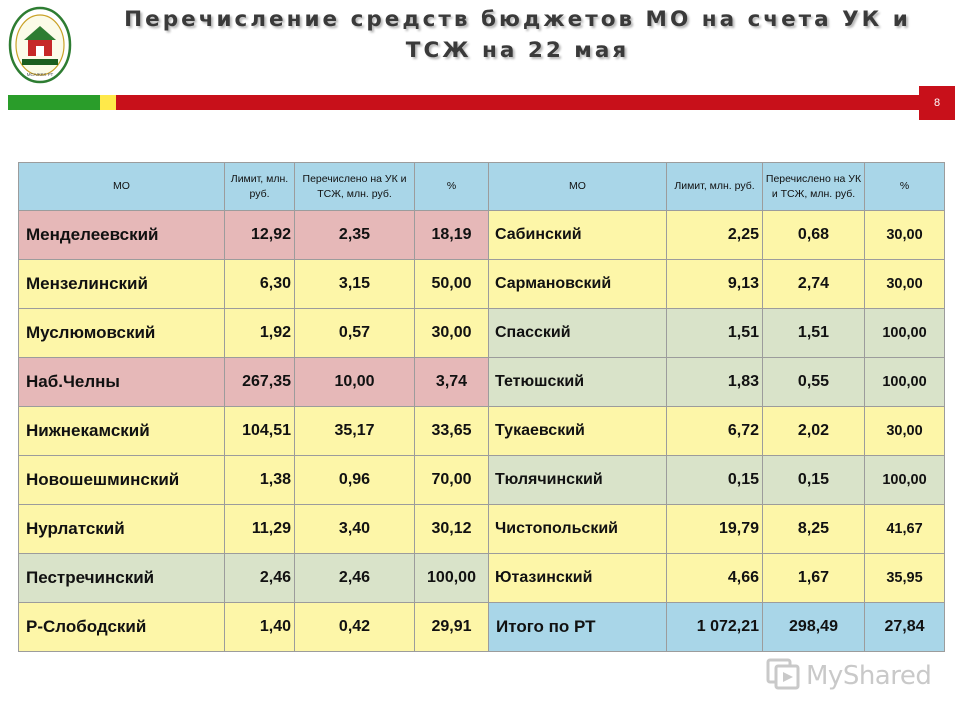  What do you see at coordinates (714, 529) in the screenshot?
I see `limit-value: 19,79` at bounding box center [714, 529].